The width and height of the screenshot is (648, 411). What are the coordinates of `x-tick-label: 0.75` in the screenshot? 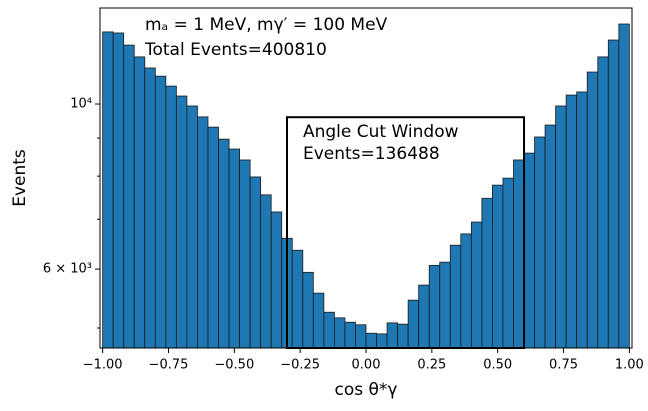 It's located at (563, 365).